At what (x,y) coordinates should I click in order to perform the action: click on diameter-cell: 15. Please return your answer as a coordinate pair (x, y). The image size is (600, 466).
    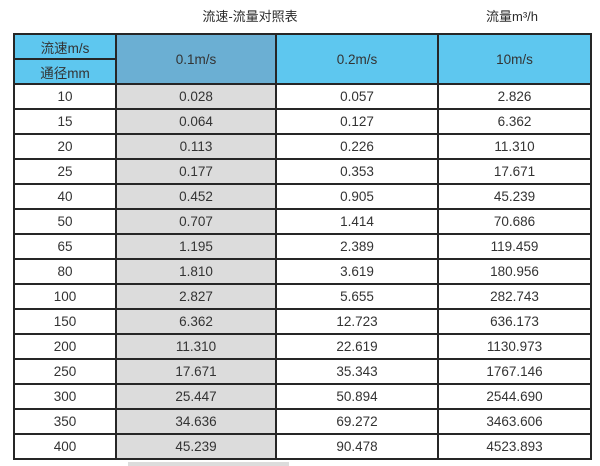
    Looking at the image, I should click on (65, 121).